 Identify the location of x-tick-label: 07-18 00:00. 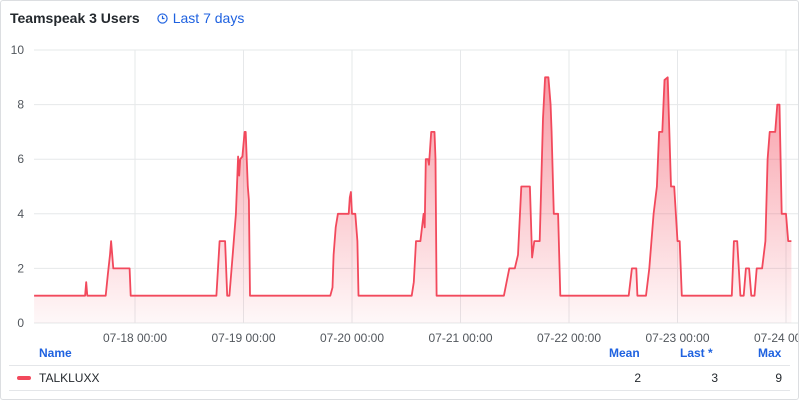
(135, 338).